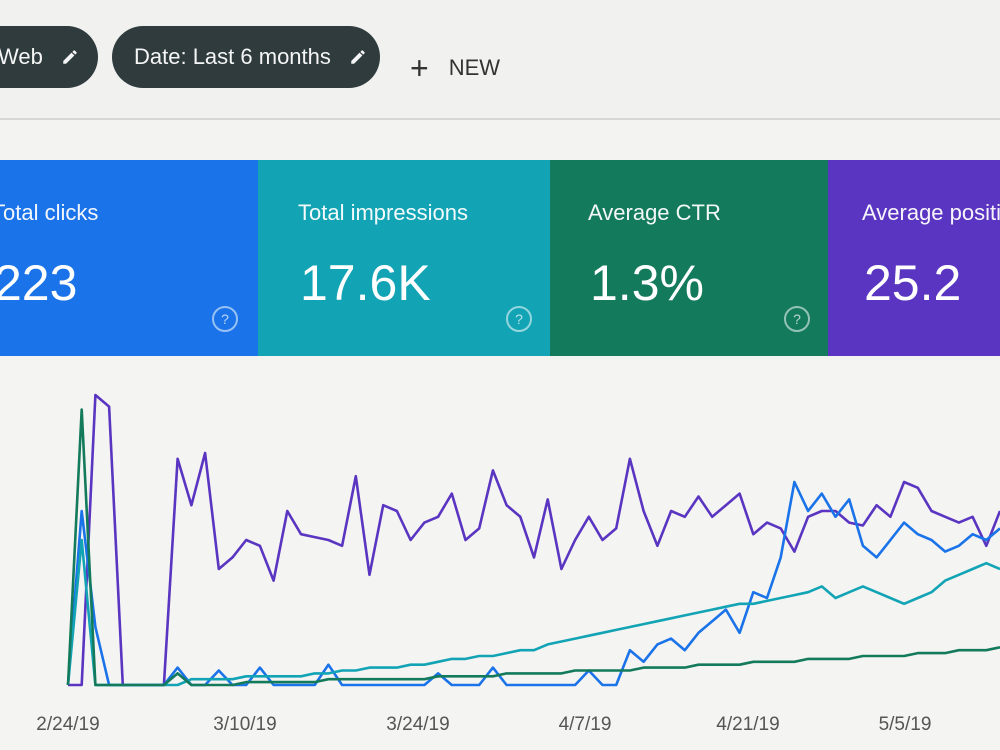 Image resolution: width=1000 pixels, height=750 pixels. I want to click on x-axis-tick-label: 2/24/19, so click(67, 724).